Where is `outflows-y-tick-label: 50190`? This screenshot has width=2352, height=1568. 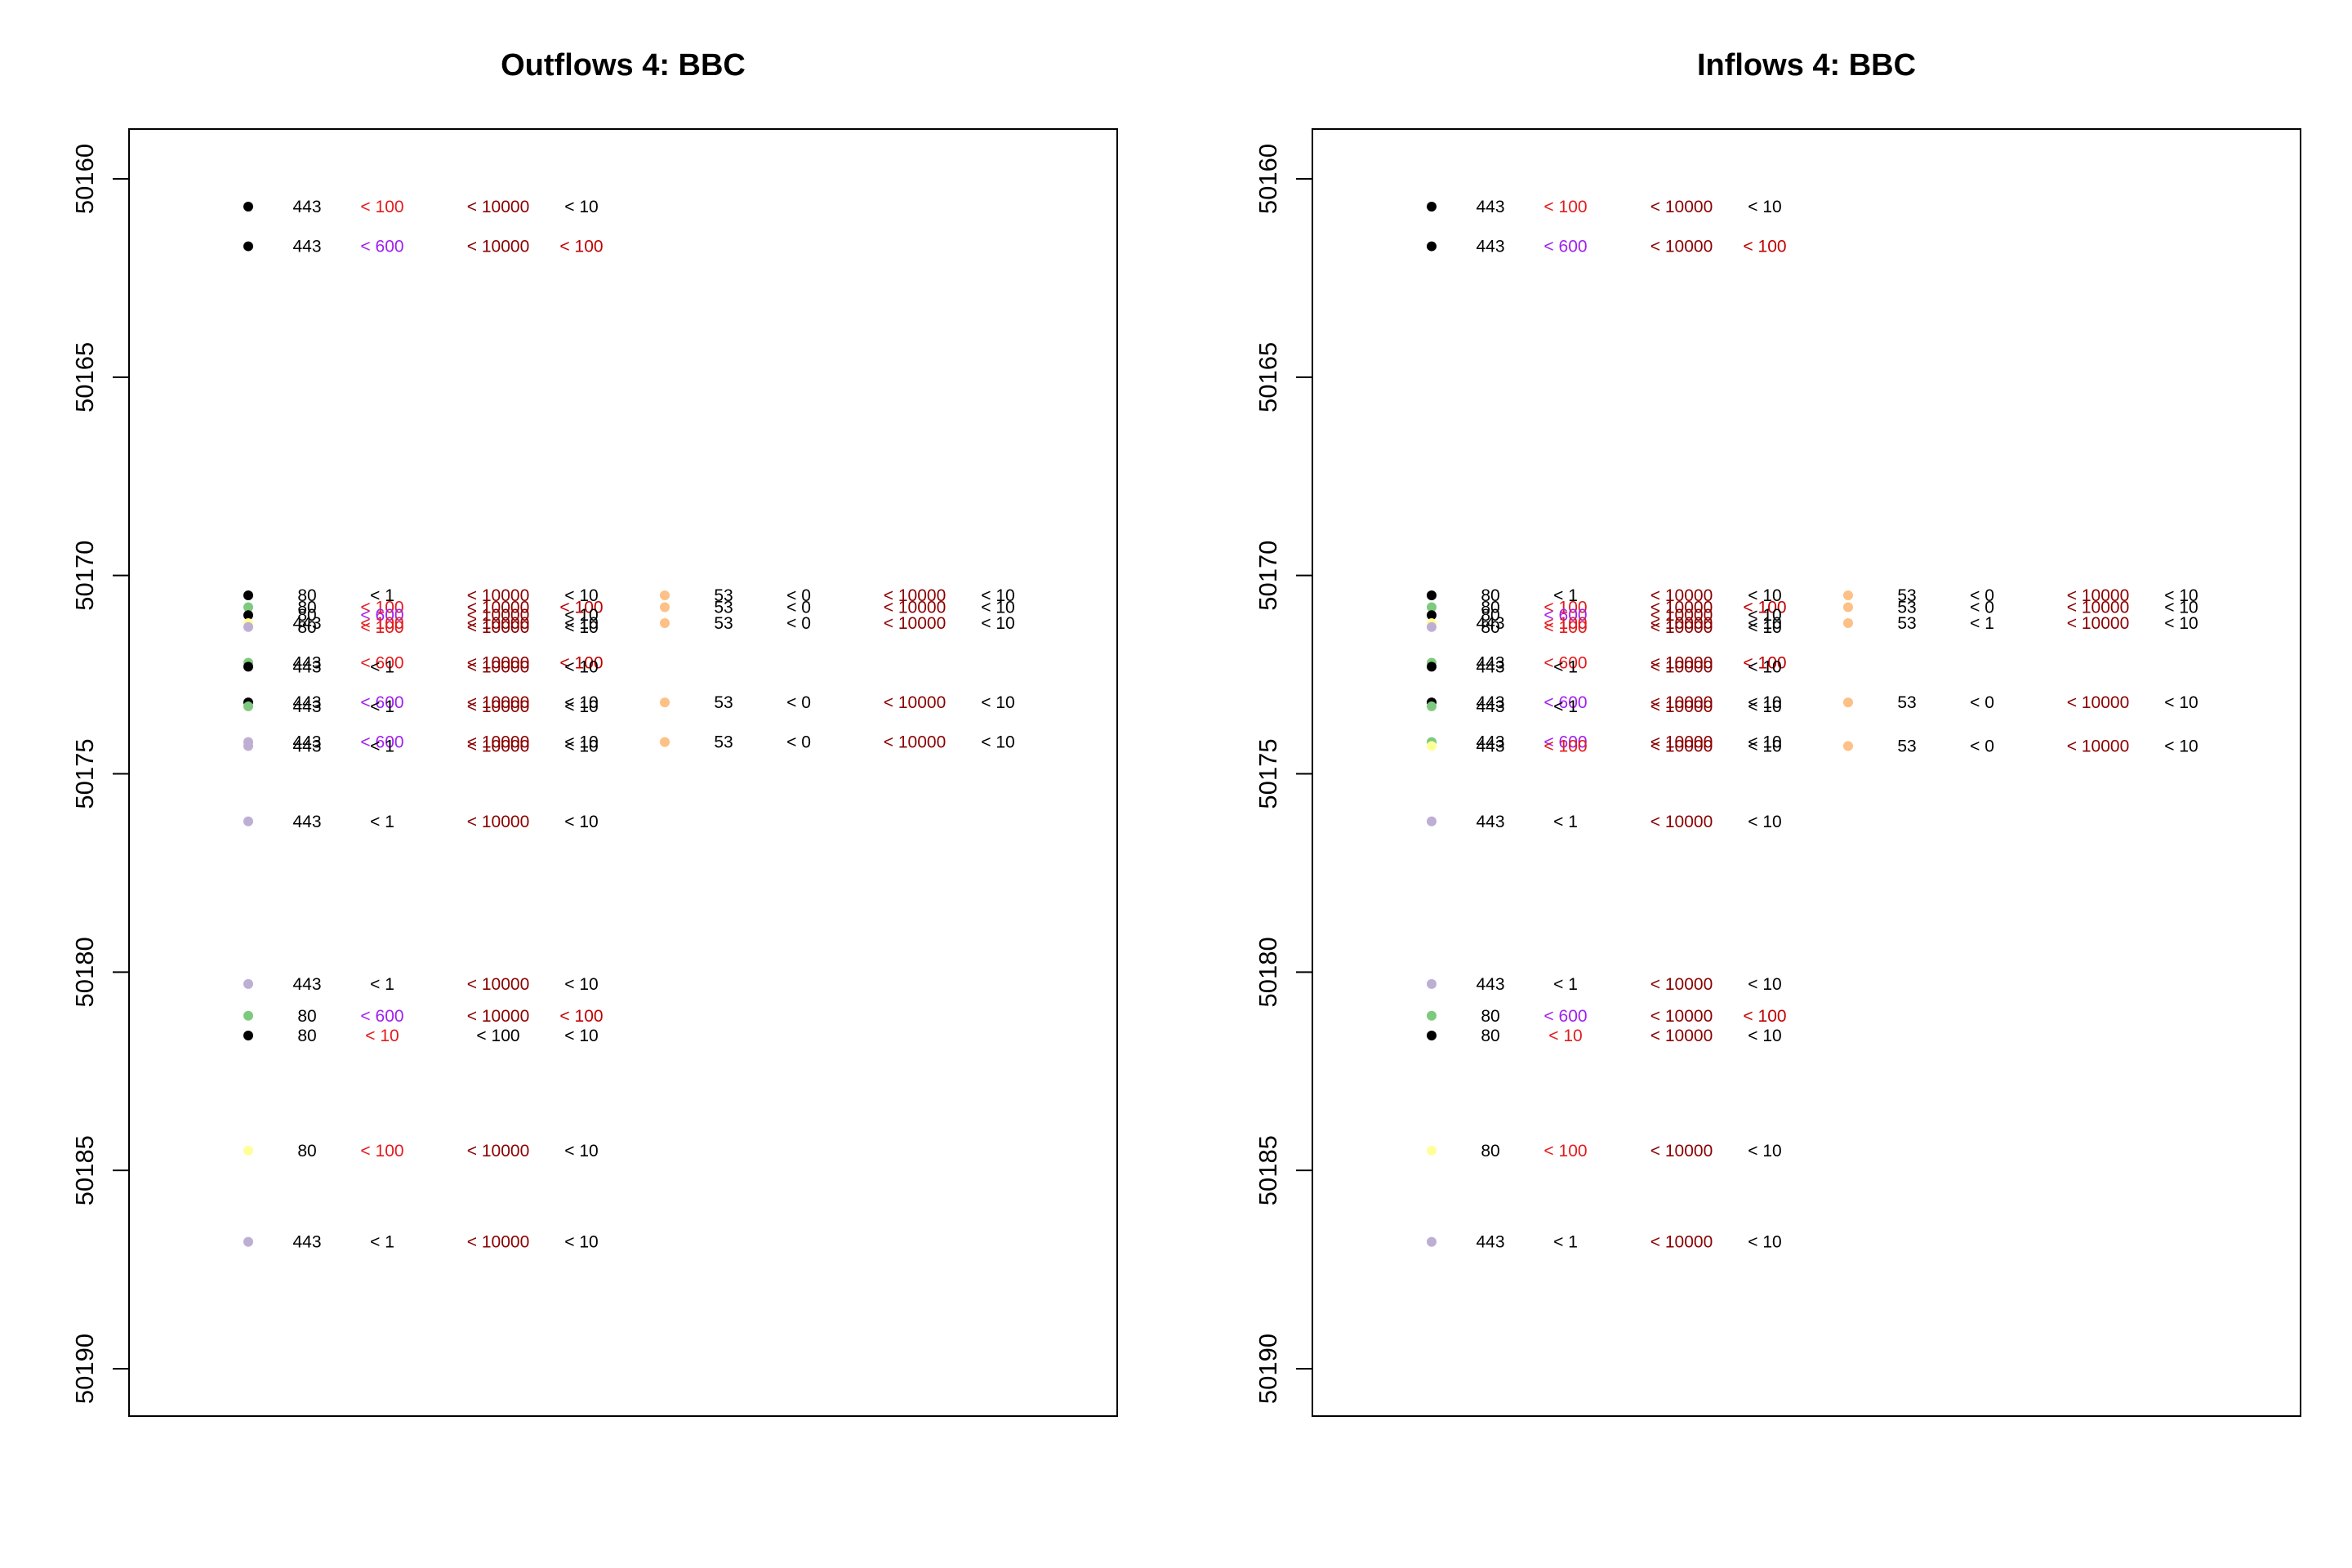 outflows-y-tick-label: 50190 is located at coordinates (84, 1369).